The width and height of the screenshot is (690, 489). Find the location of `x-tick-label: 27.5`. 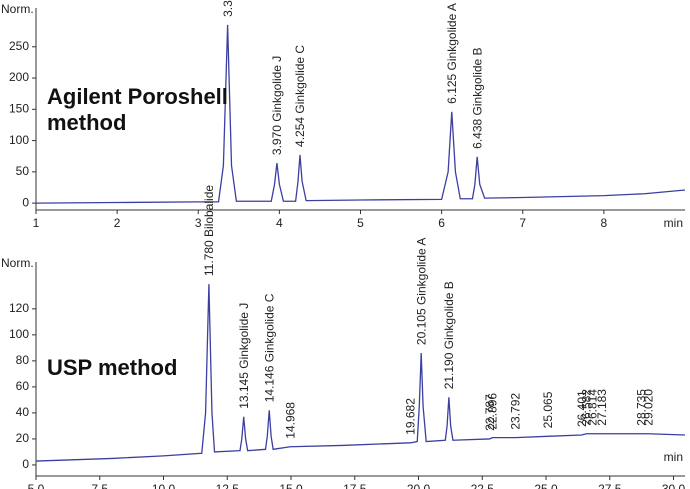

x-tick-label: 27.5 is located at coordinates (610, 485).